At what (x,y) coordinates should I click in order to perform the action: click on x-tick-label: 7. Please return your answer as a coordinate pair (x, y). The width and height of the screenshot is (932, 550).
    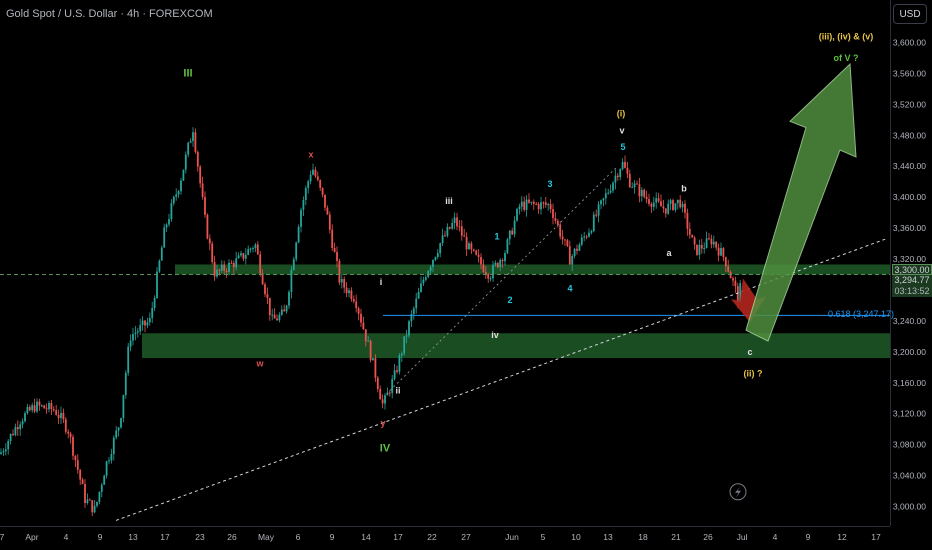
    Looking at the image, I should click on (2, 537).